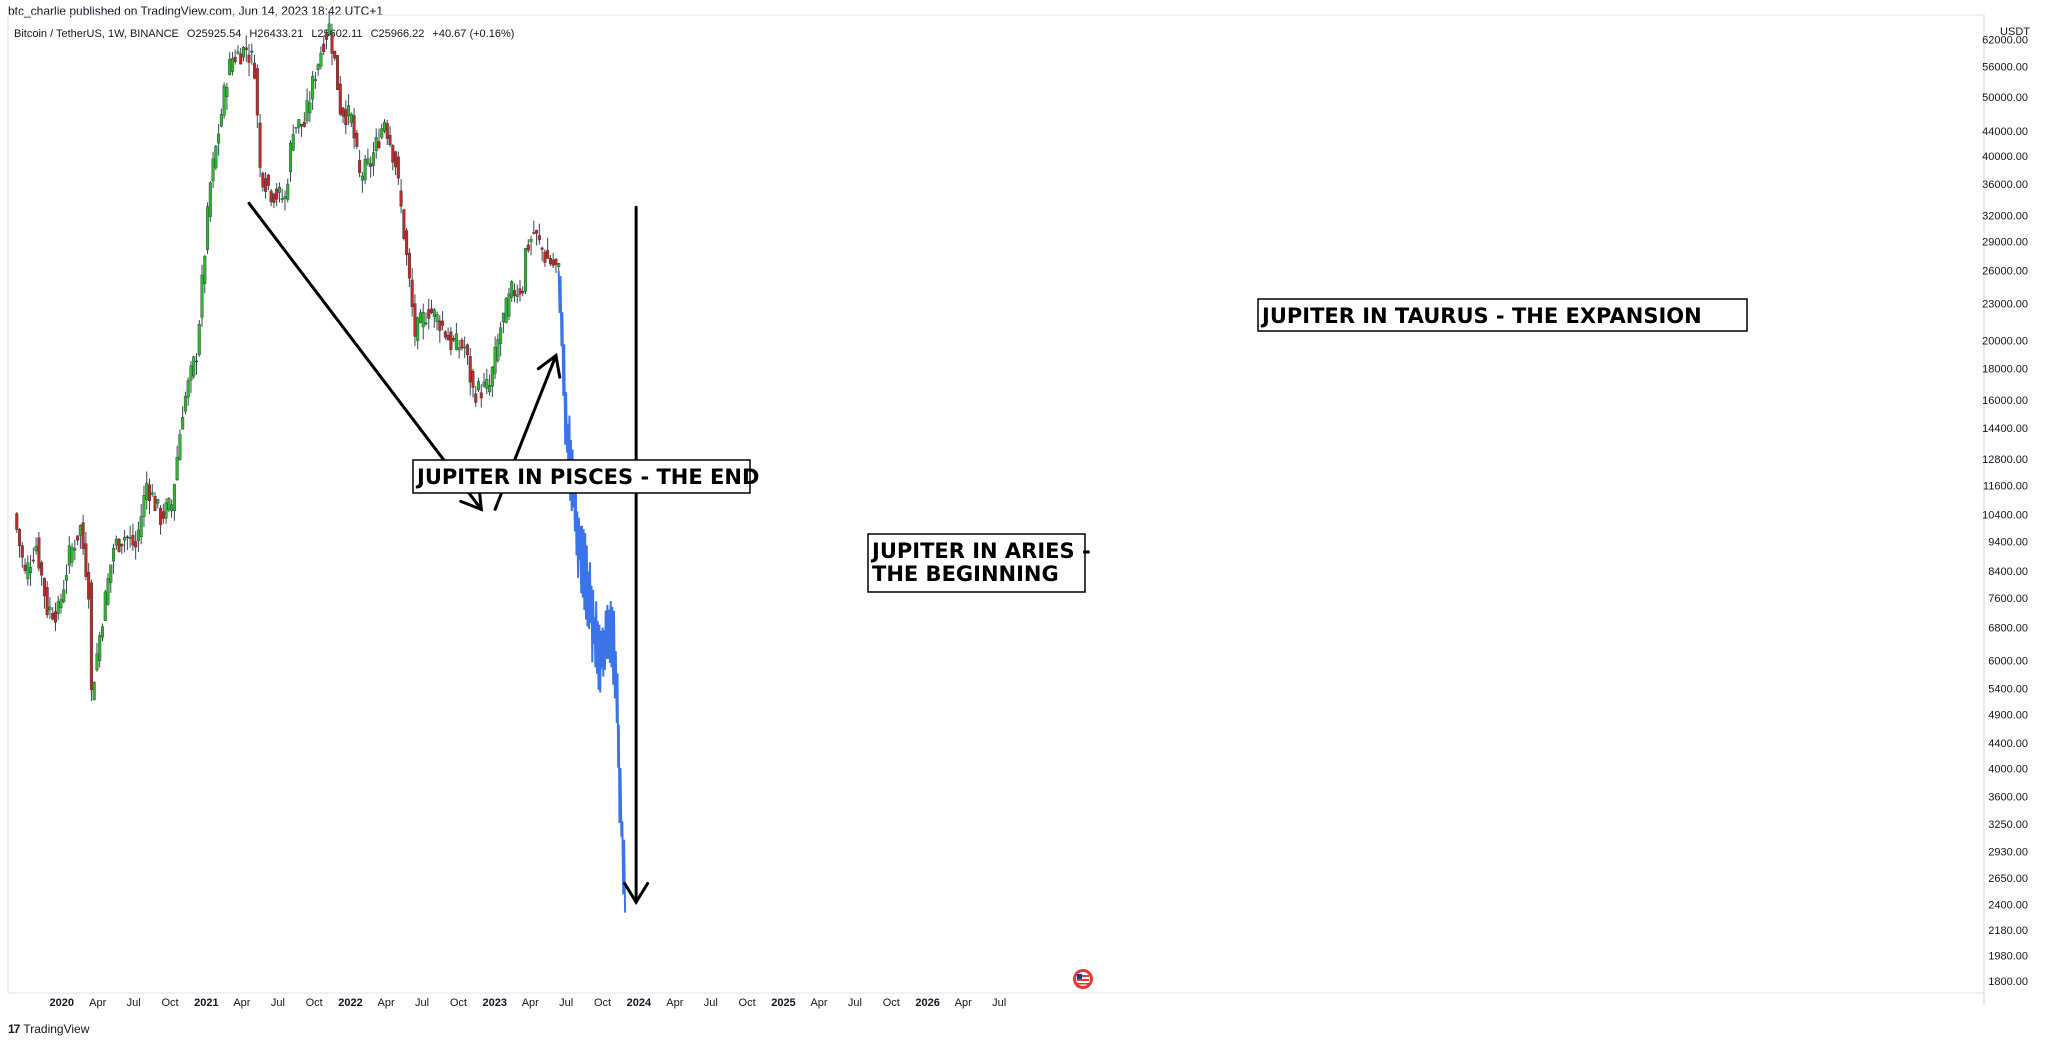 This screenshot has height=1042, width=2048. I want to click on y-tick-label: 18000.00, so click(2005, 370).